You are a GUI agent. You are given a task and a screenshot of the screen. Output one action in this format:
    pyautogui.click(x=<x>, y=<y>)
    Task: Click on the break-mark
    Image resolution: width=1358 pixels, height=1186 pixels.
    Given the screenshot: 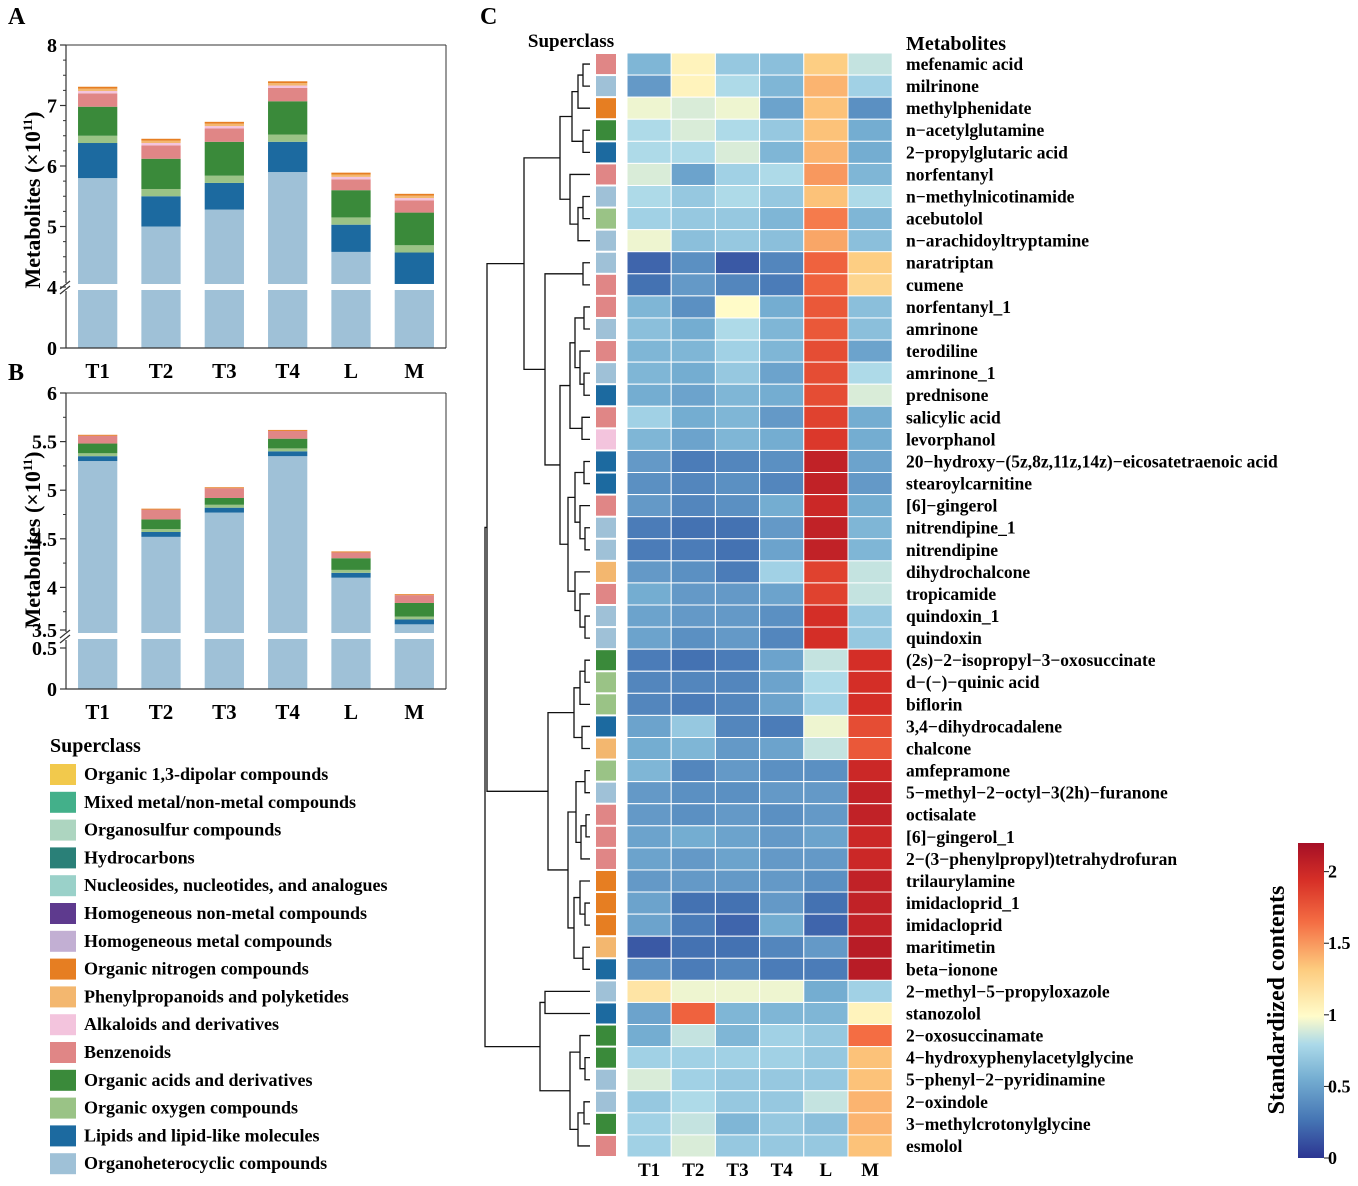 What is the action you would take?
    pyautogui.click(x=65, y=290)
    